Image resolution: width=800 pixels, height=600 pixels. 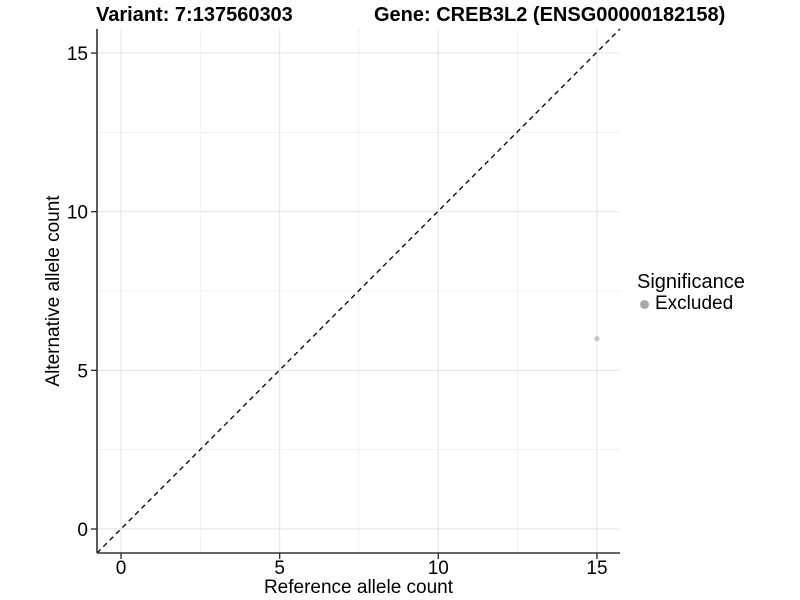 What do you see at coordinates (644, 304) in the screenshot?
I see `legend-key-dot-icon` at bounding box center [644, 304].